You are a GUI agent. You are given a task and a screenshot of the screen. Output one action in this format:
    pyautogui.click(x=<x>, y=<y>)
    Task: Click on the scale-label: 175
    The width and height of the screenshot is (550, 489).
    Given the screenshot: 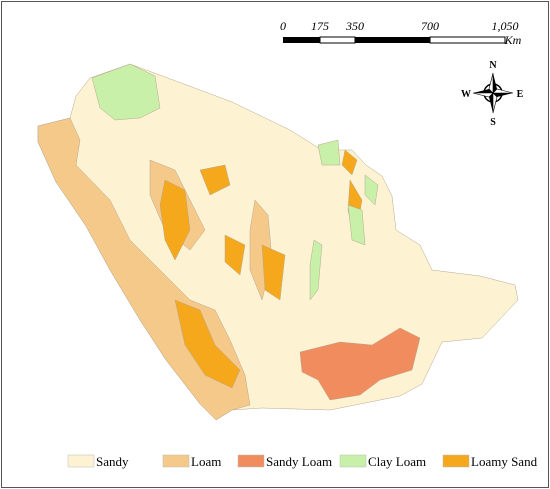 What is the action you would take?
    pyautogui.click(x=320, y=26)
    